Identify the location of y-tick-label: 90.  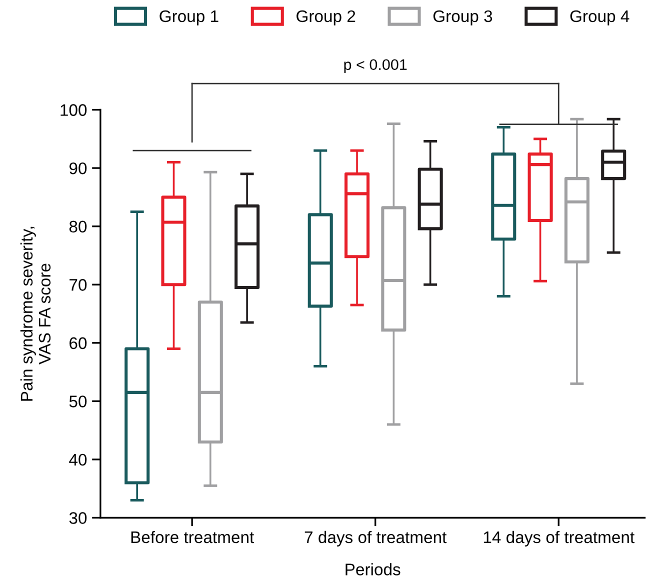
(78, 168).